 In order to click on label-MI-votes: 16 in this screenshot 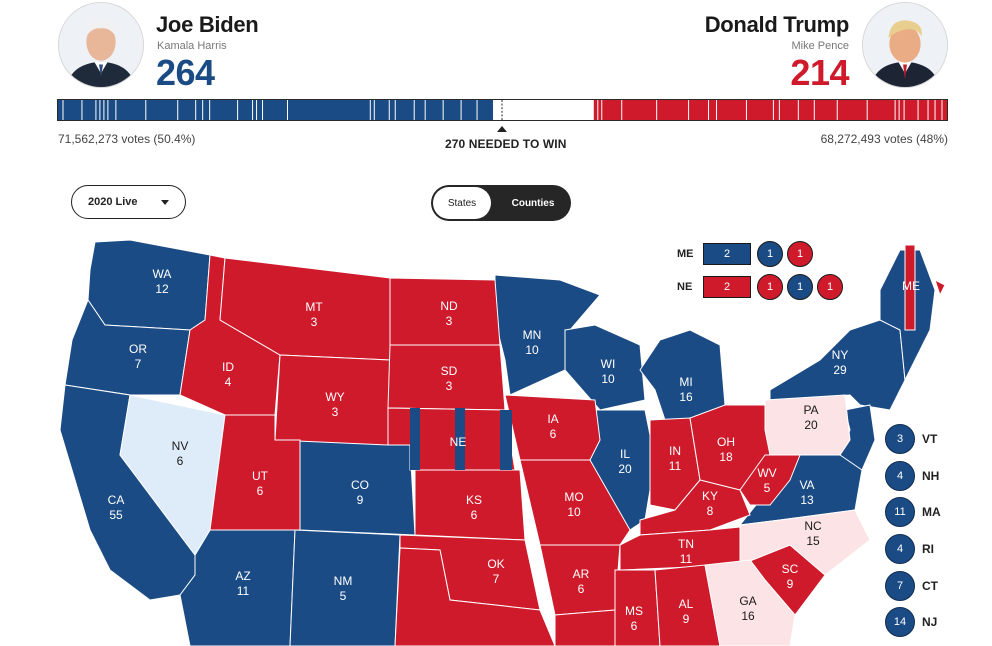, I will do `click(686, 397)`.